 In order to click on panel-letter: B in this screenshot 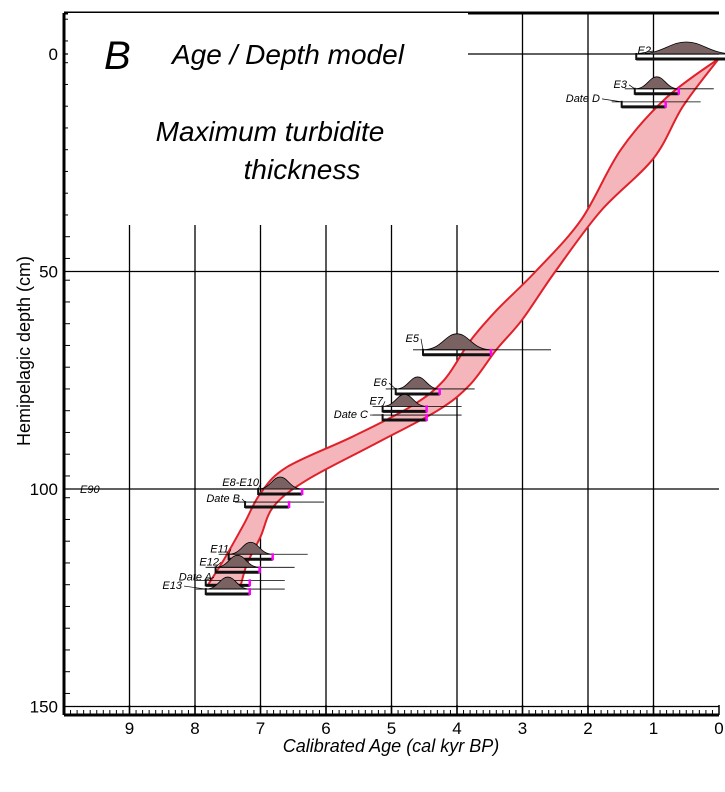, I will do `click(117, 56)`.